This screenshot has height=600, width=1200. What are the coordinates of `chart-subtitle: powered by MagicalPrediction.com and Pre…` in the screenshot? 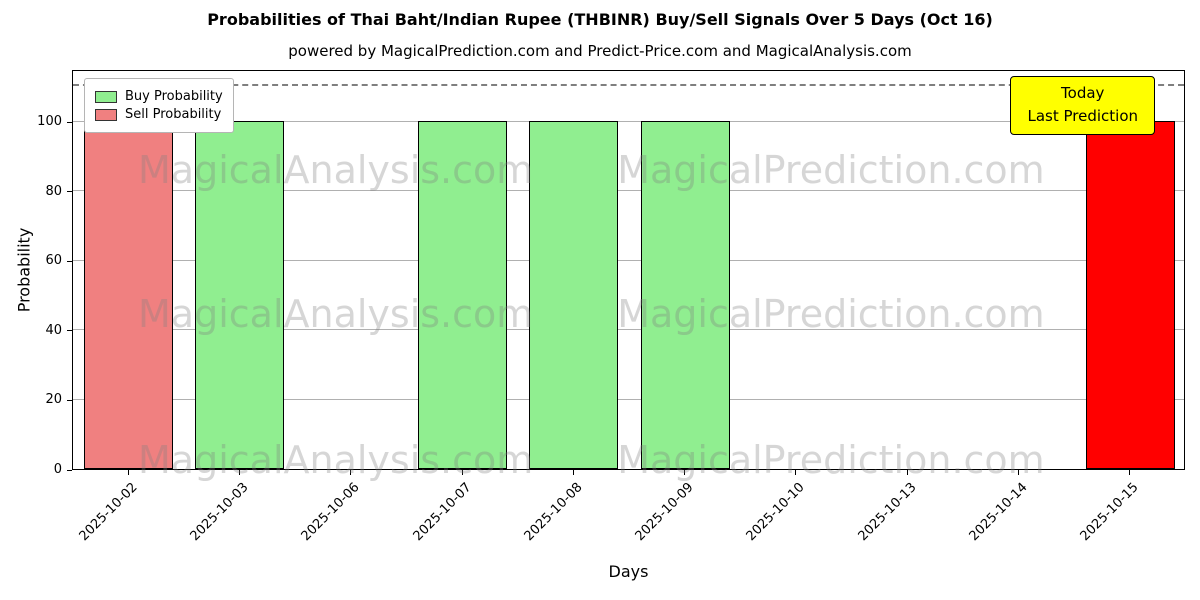 It's located at (600, 51).